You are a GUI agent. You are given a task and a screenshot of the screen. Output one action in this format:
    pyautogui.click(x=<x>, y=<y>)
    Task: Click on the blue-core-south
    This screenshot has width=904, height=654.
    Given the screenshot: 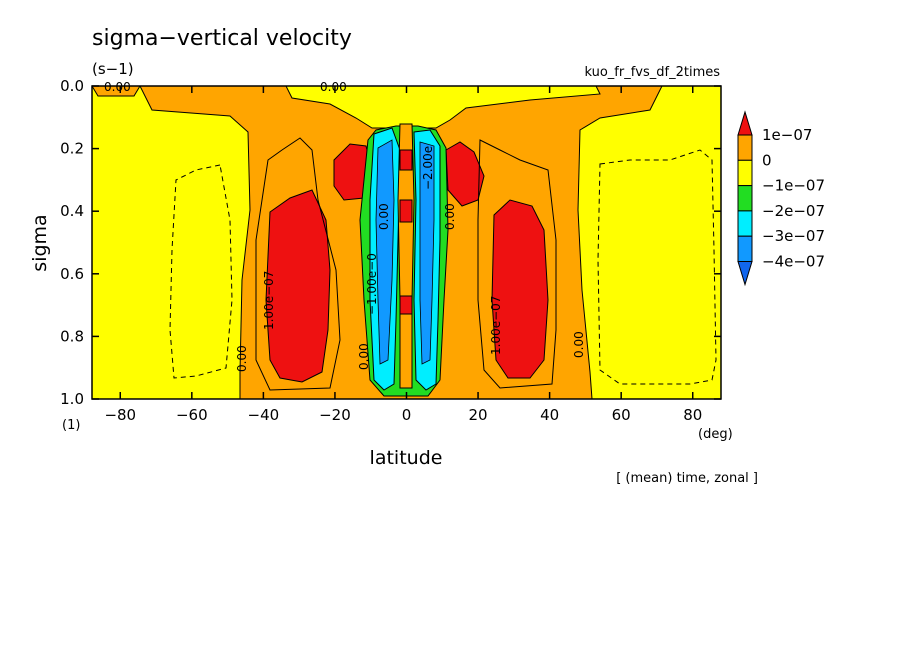 What is the action you would take?
    pyautogui.click(x=385, y=252)
    